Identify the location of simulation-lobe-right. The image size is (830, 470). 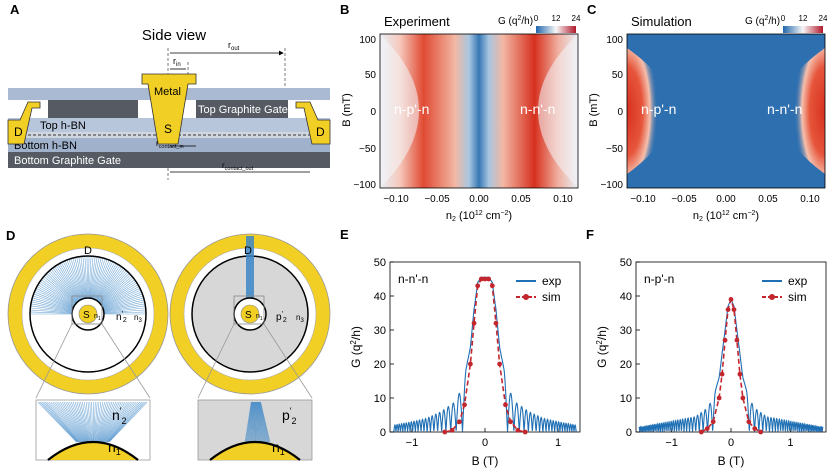
(803, 111).